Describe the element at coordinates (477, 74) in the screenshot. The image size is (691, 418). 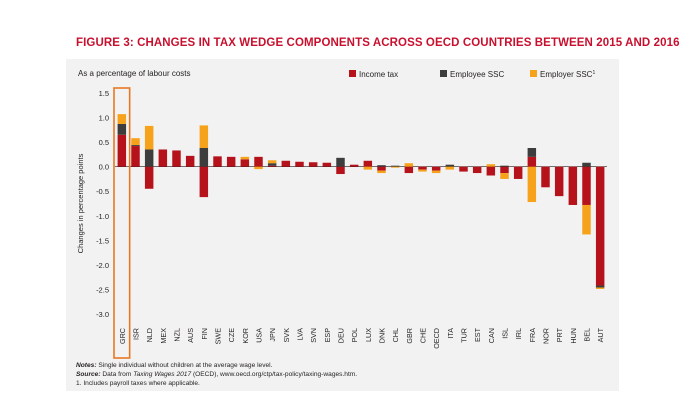
I see `legend-label: Employee SSC` at that location.